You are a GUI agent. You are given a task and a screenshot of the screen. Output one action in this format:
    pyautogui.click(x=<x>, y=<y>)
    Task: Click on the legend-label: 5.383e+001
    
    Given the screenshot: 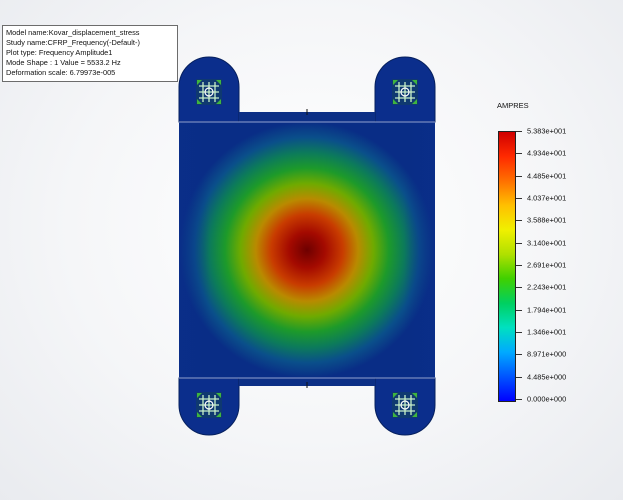 What is the action you would take?
    pyautogui.click(x=547, y=131)
    